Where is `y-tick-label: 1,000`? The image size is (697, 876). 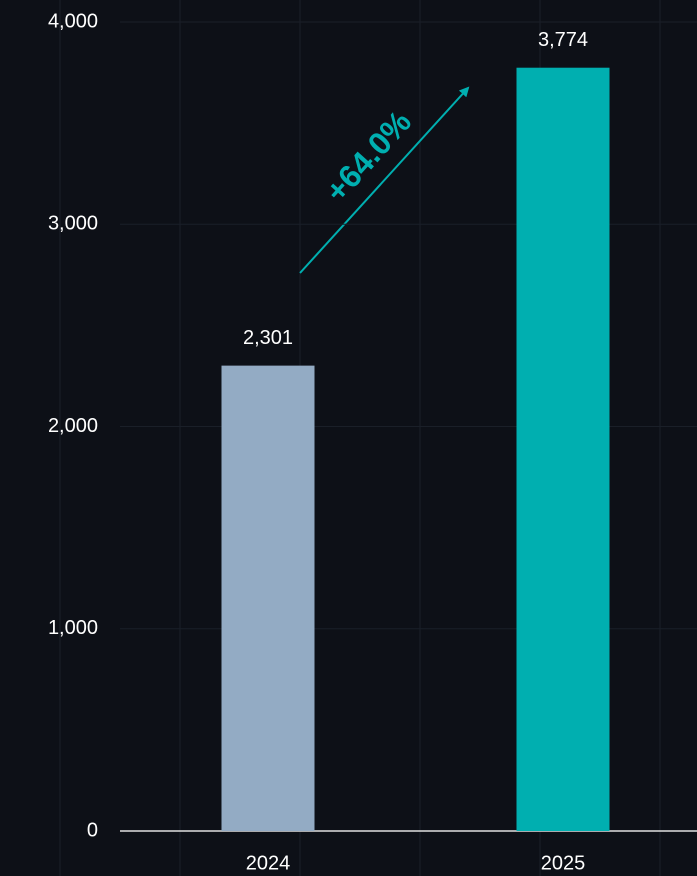
y-tick-label: 1,000 is located at coordinates (73, 628).